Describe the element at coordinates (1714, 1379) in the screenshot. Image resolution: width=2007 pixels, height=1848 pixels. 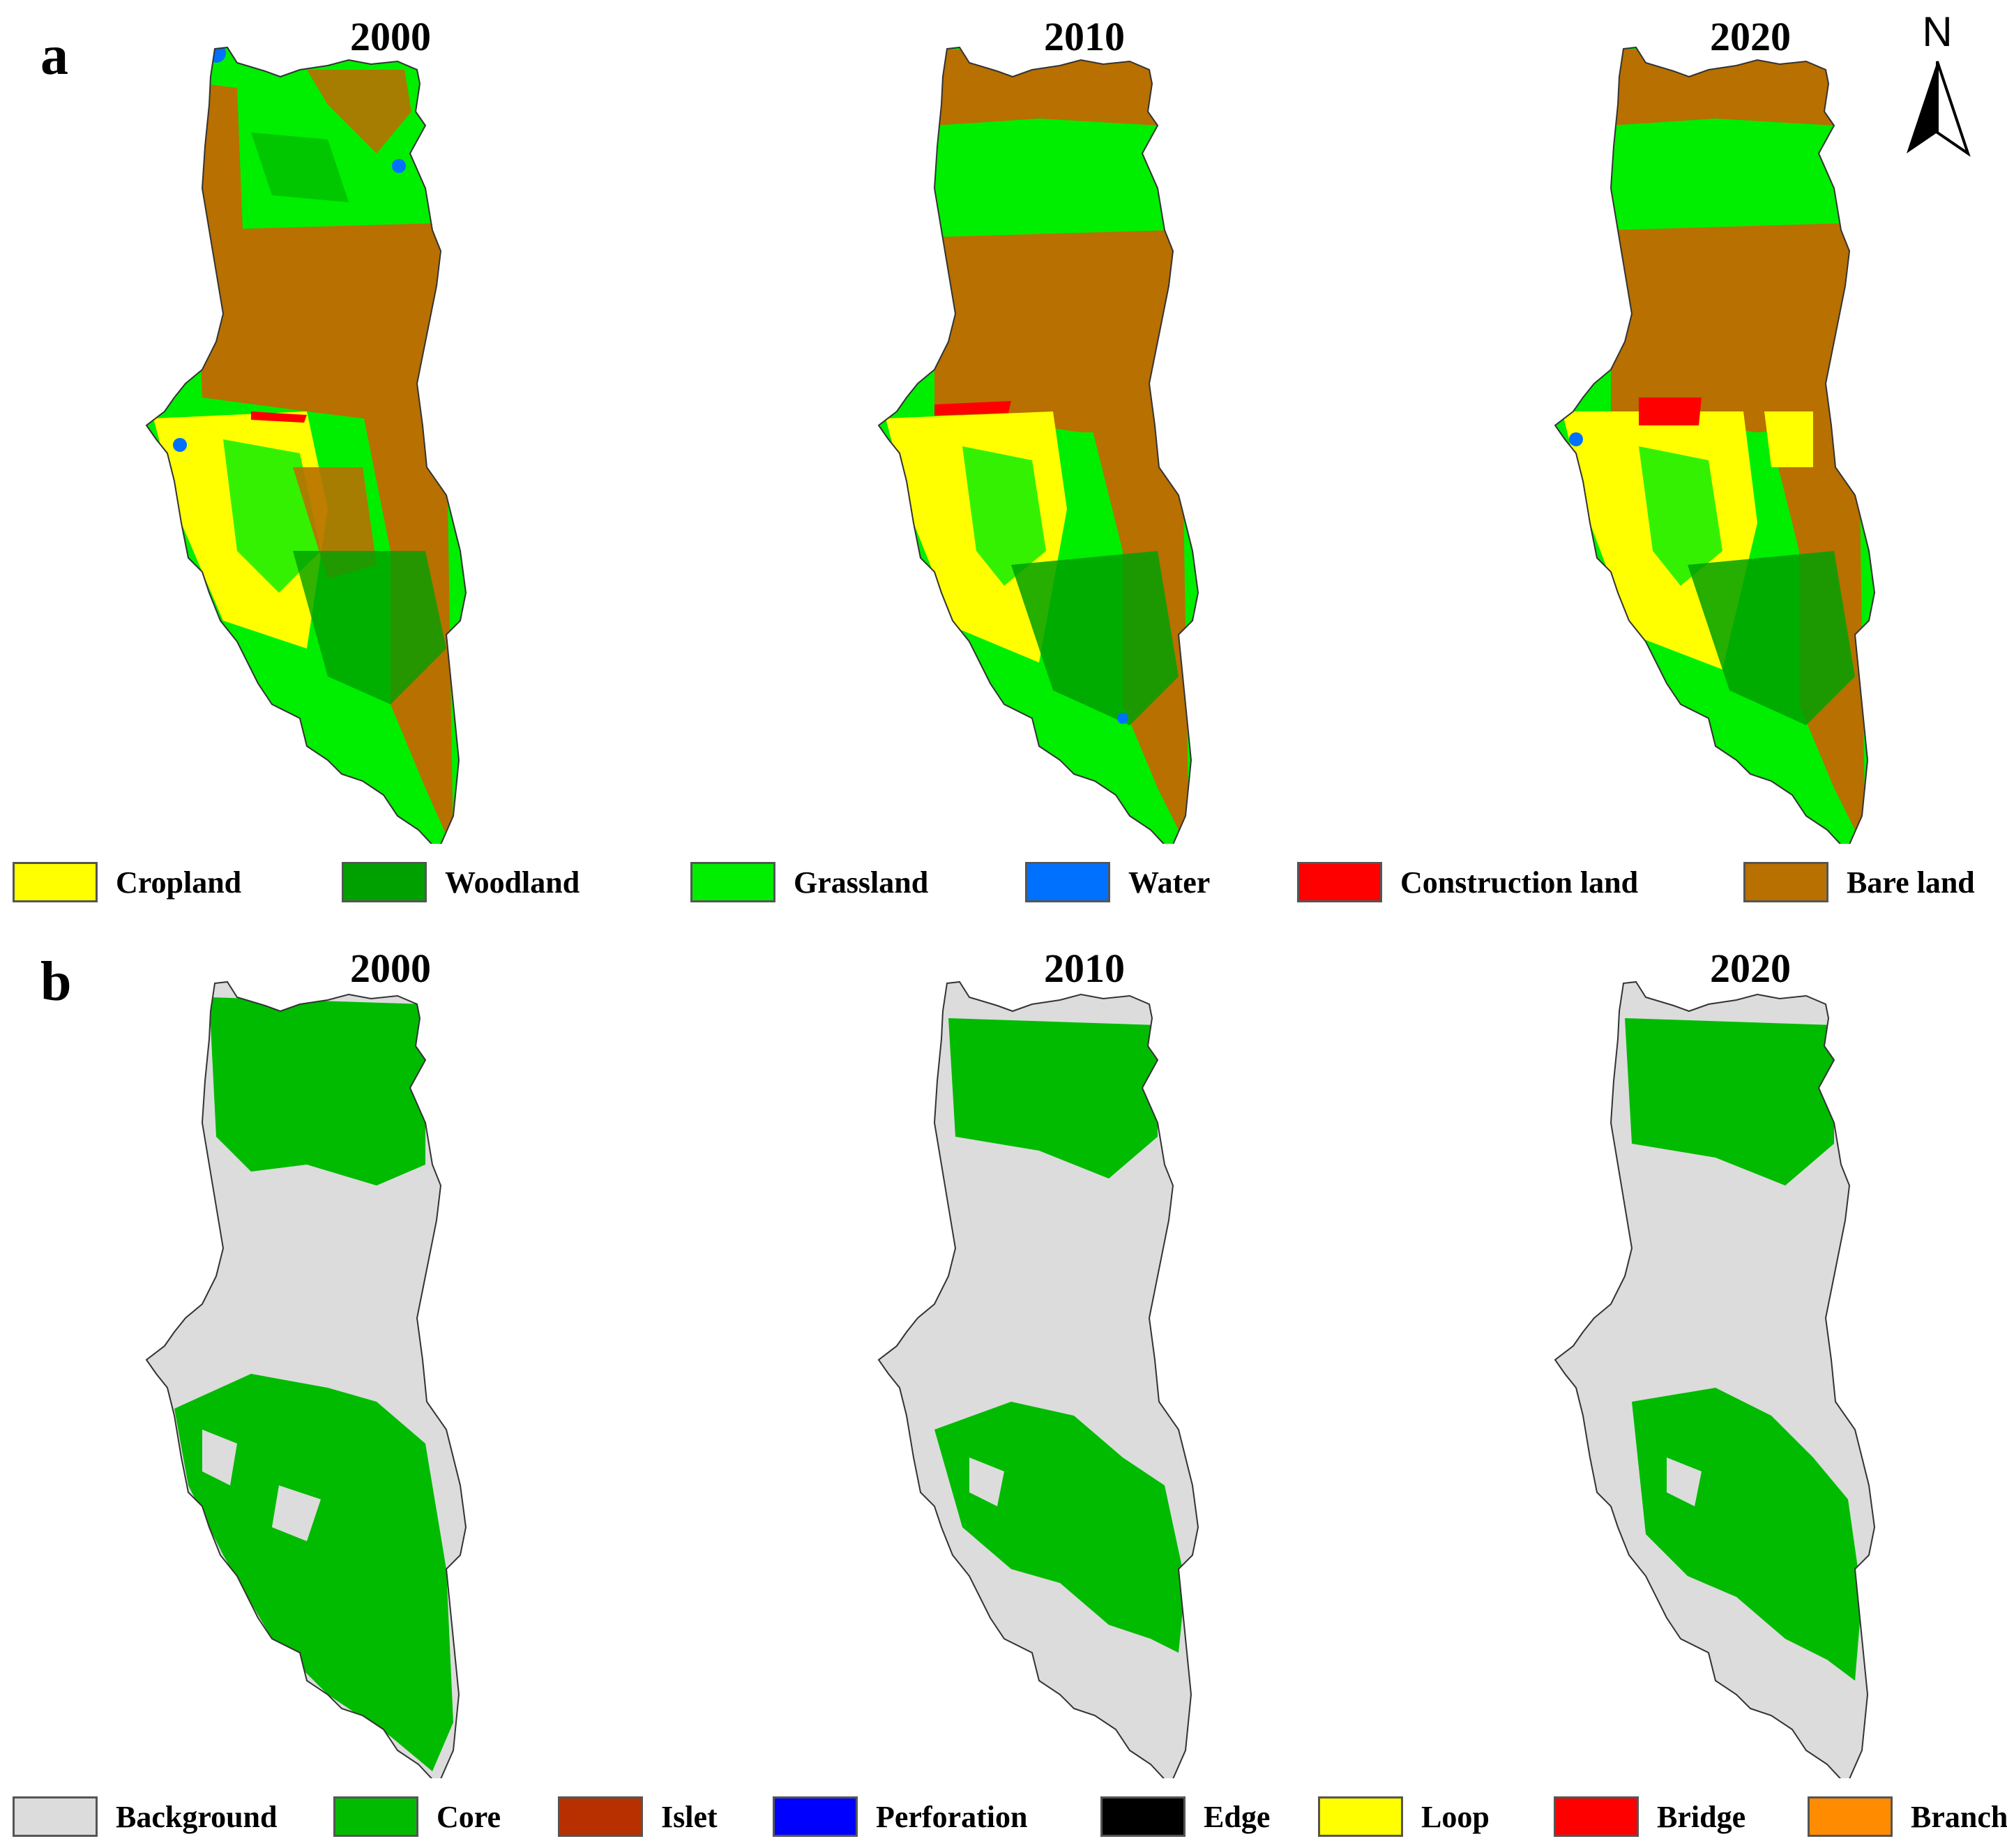
I see `mspa-map-2020` at that location.